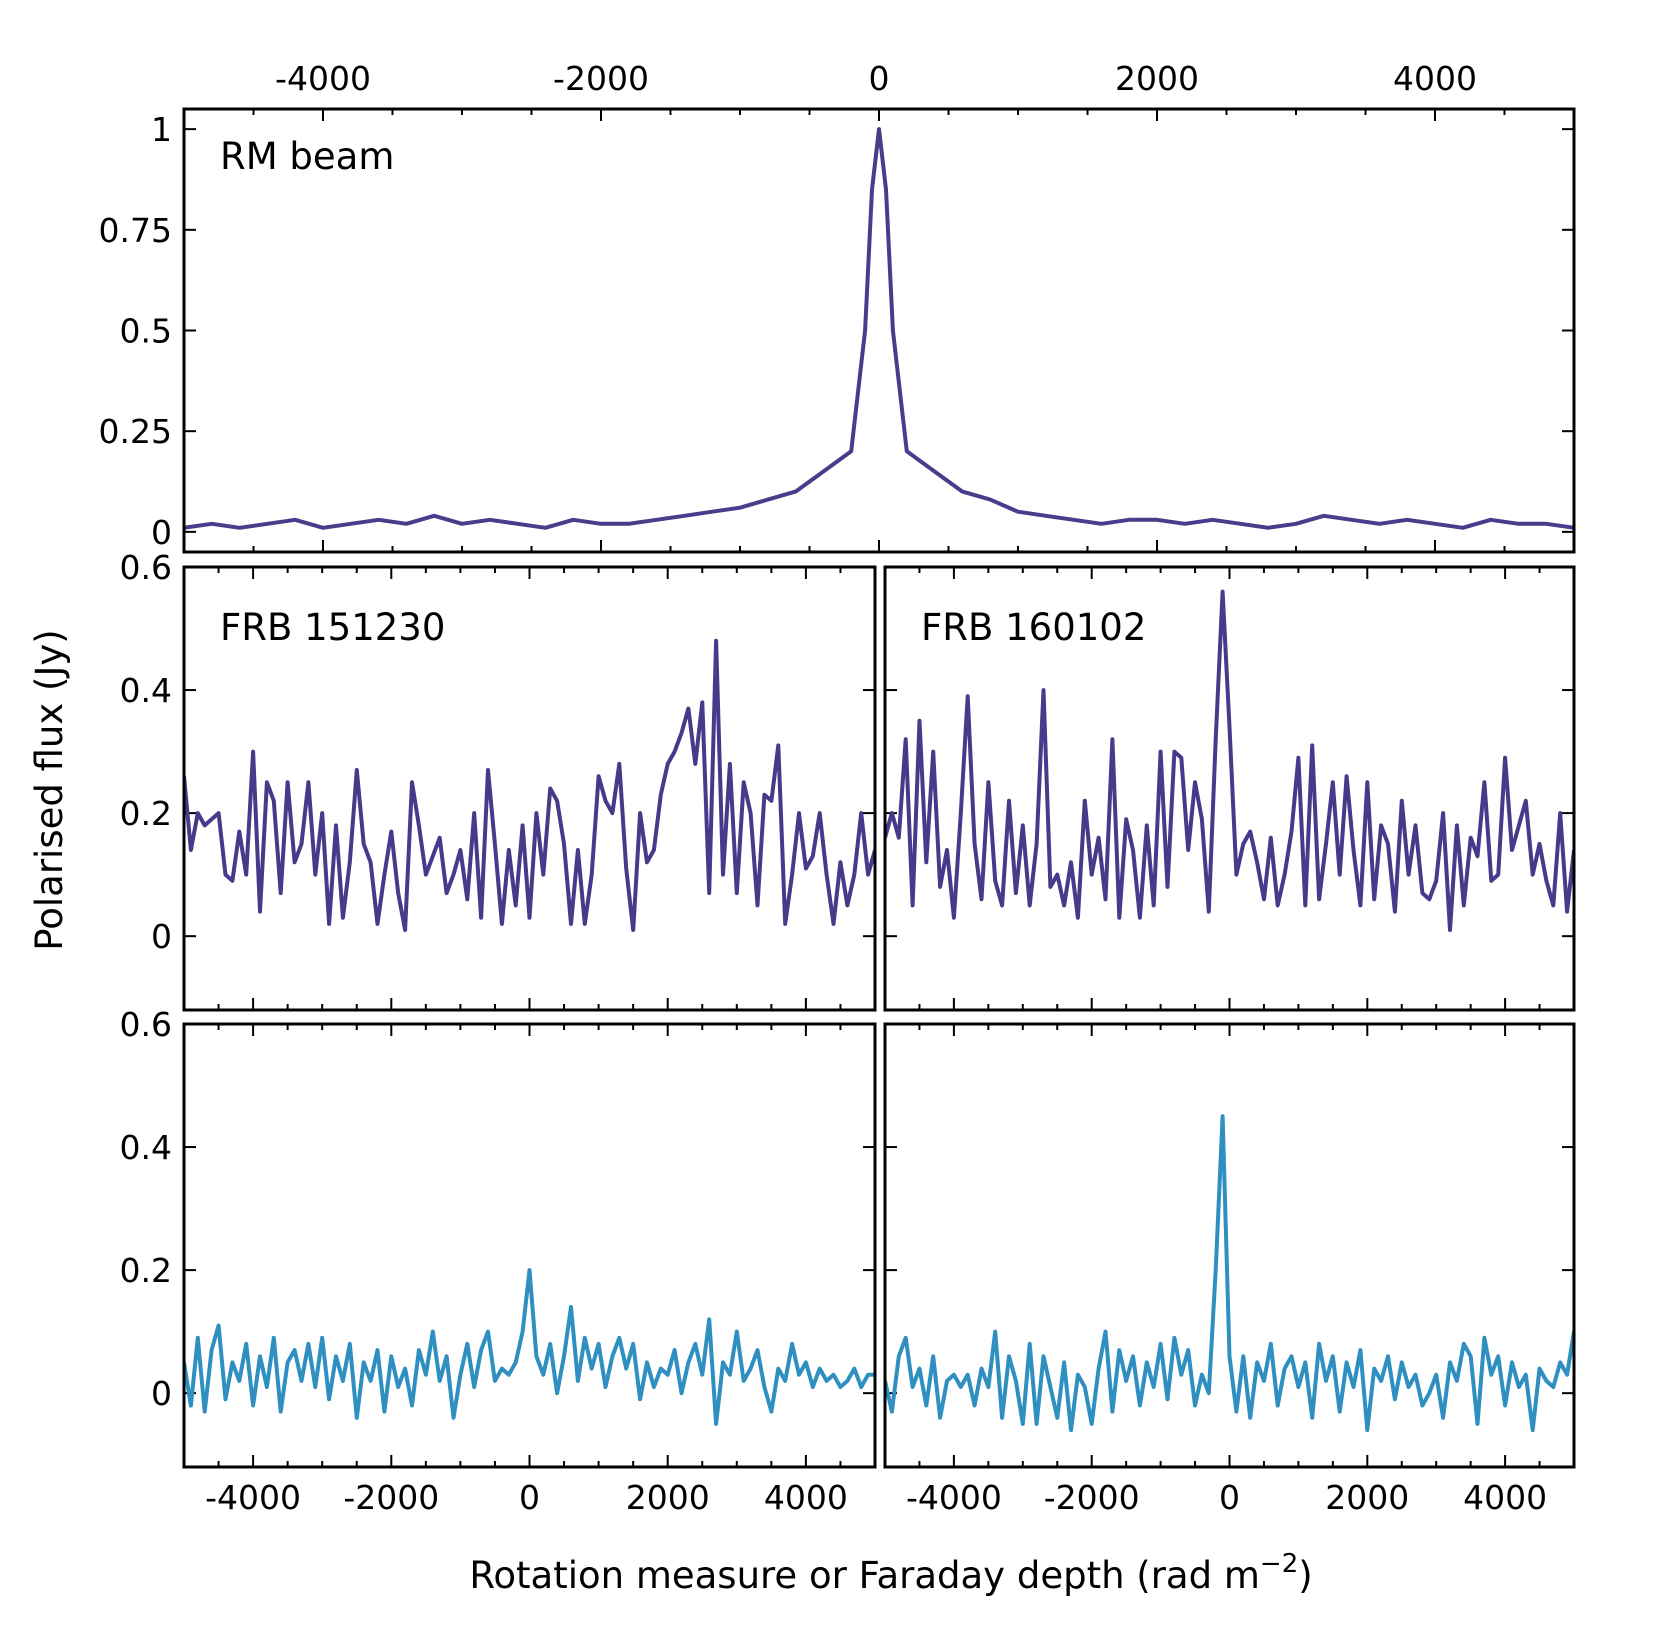 Image resolution: width=1662 pixels, height=1640 pixels. I want to click on x-tick-label-top: 4000, so click(1435, 78).